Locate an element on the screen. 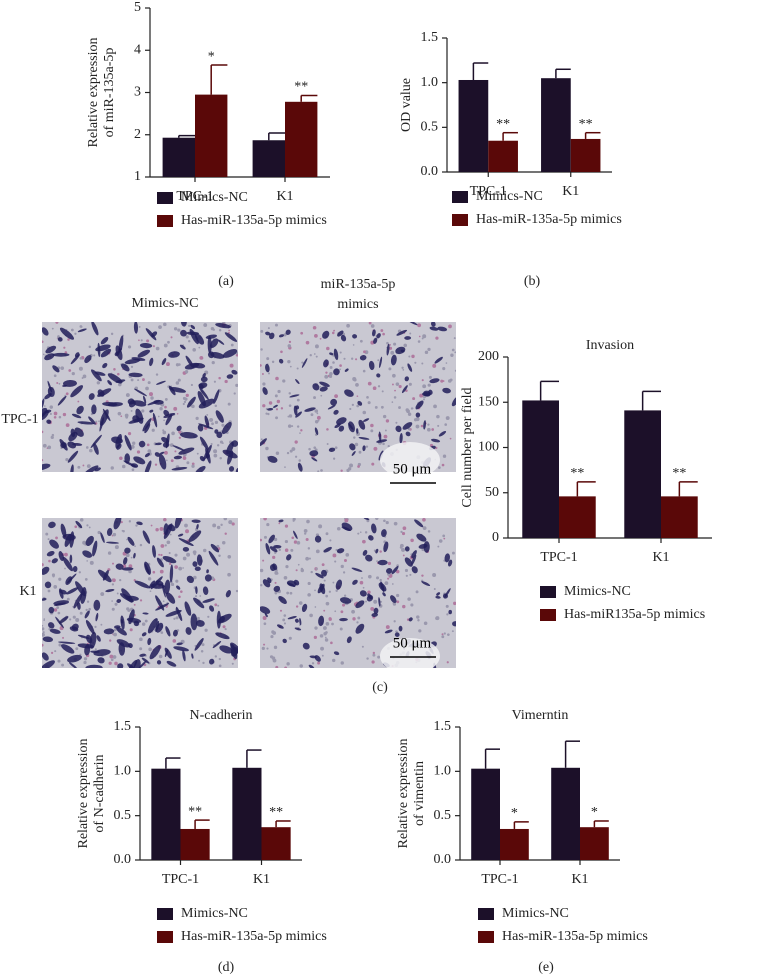 This screenshot has width=760, height=980. legend-label: Mimics-NC is located at coordinates (509, 196).